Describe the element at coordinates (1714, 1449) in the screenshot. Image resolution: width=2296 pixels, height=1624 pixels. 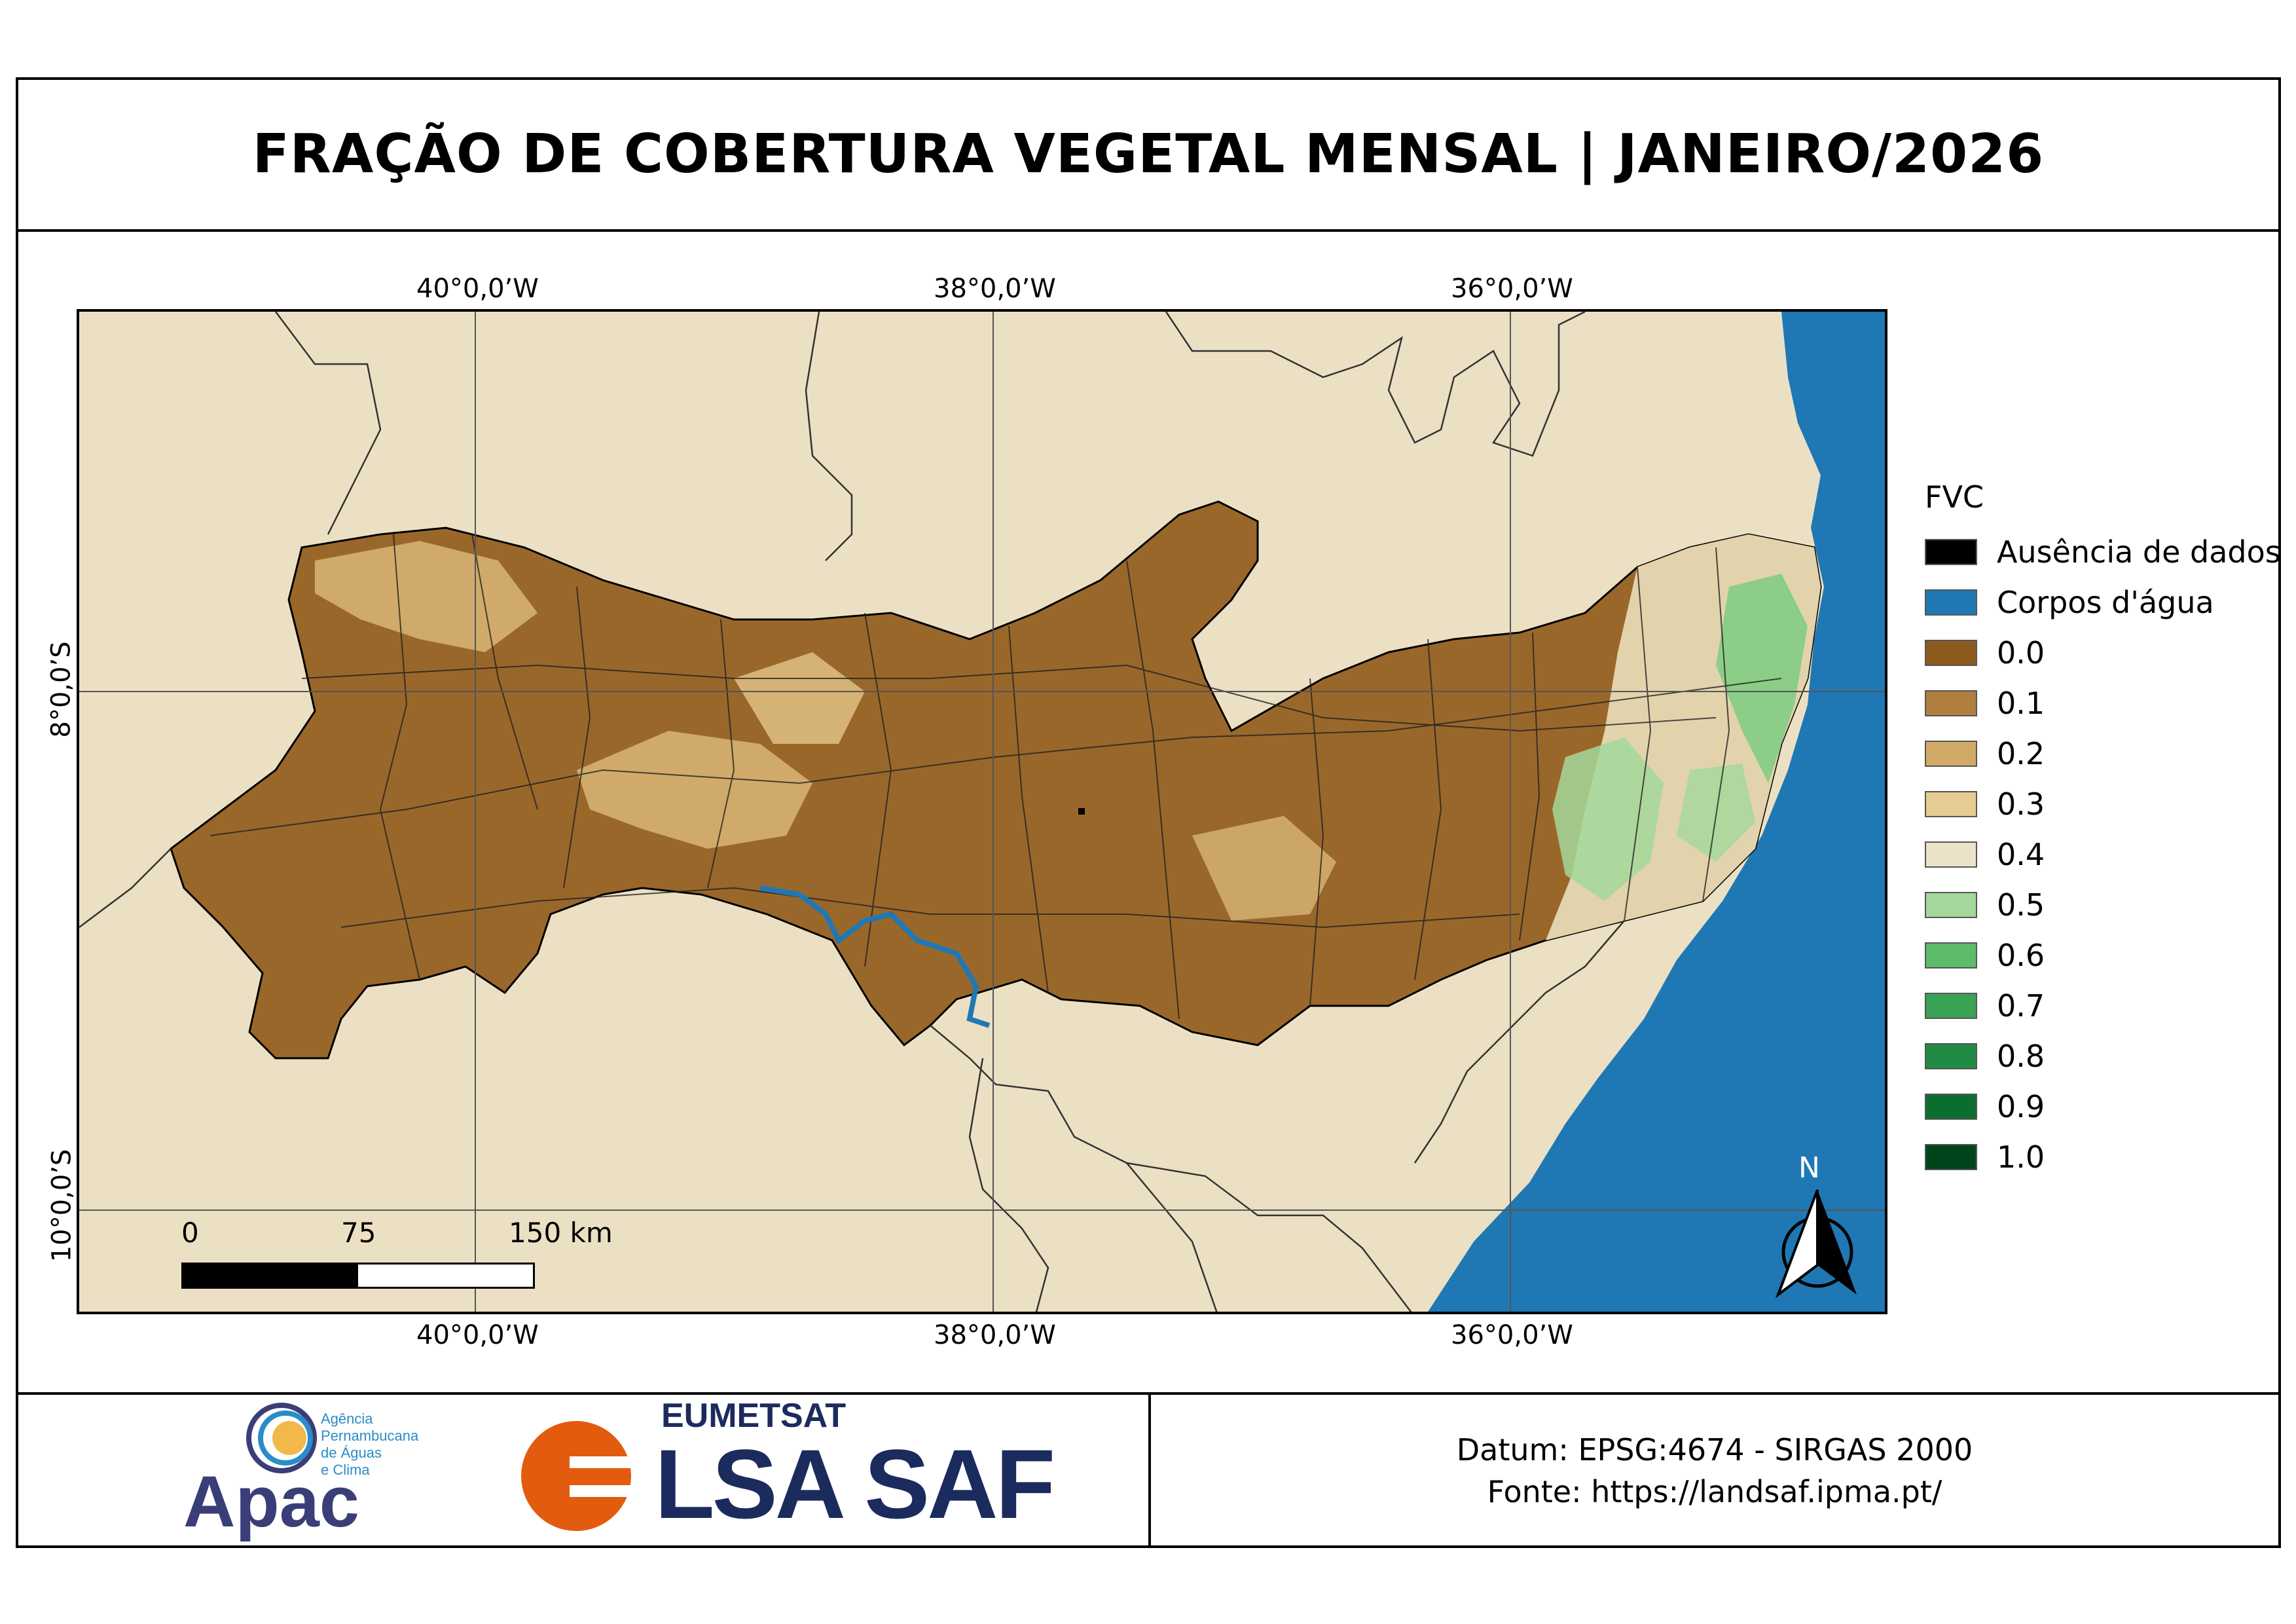
I see `datum-text: Datum: EPSG:4674 - SIRGAS 2000` at that location.